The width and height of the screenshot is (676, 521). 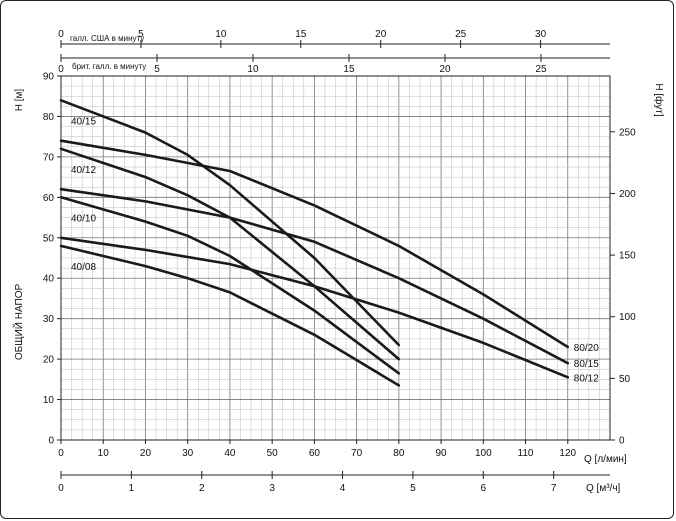 What do you see at coordinates (627, 256) in the screenshot?
I see `y-right-tick-label: 150` at bounding box center [627, 256].